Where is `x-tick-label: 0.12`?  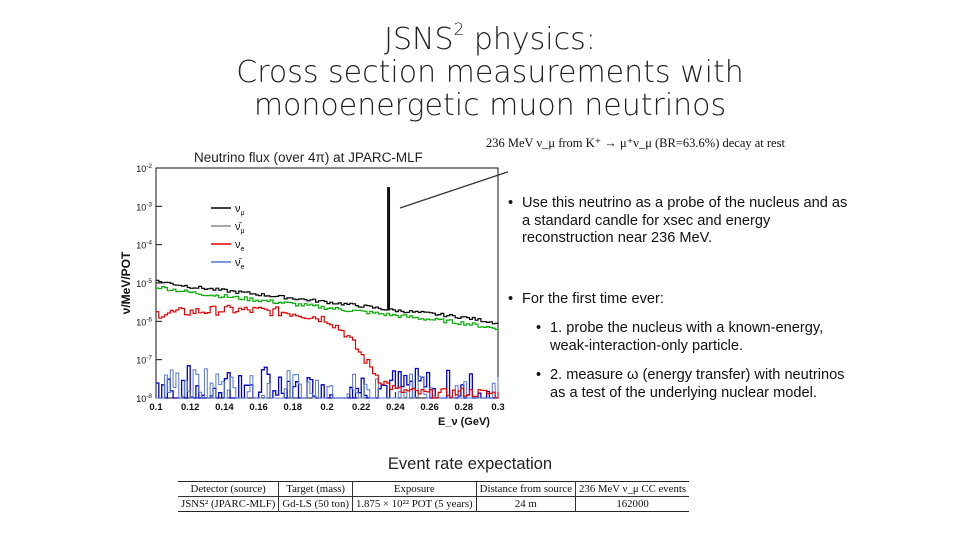 x-tick-label: 0.12 is located at coordinates (190, 407).